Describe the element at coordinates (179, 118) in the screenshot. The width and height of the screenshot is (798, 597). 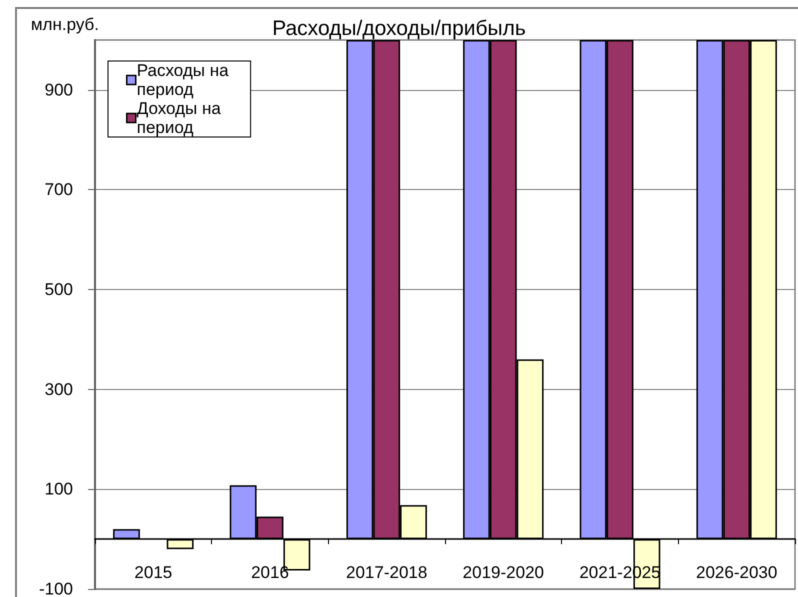
I see `legend-label: Доходы на период` at that location.